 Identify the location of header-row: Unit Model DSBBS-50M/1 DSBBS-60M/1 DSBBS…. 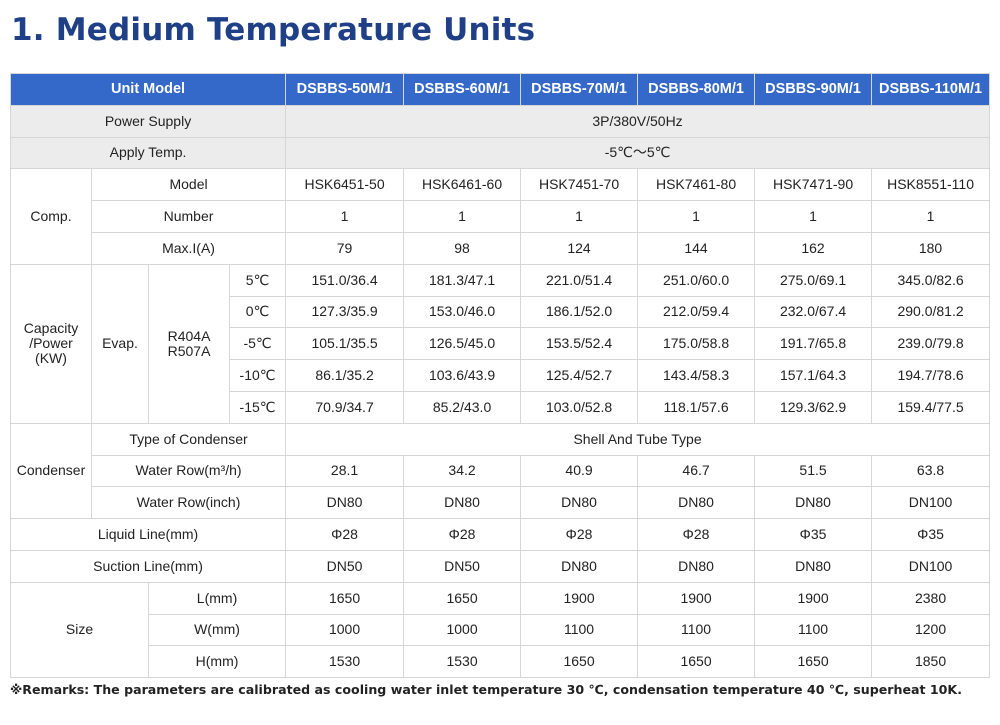
(500, 89).